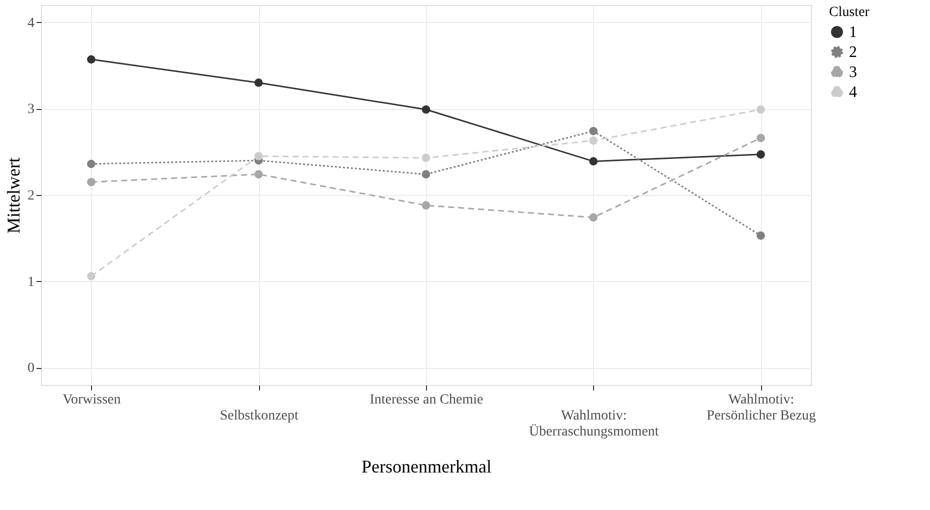 The height and width of the screenshot is (510, 930). I want to click on x-tick-label: Wahlmotiv: Überraschungsmoment, so click(593, 424).